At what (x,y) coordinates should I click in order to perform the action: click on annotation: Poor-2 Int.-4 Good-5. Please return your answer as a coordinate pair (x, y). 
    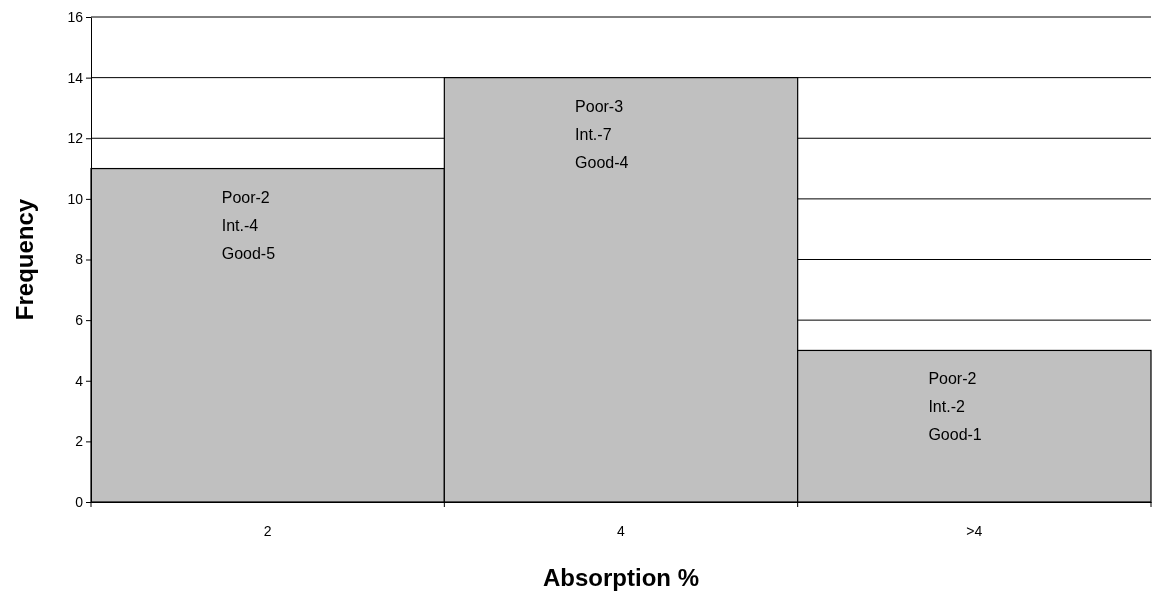
    Looking at the image, I should click on (248, 225).